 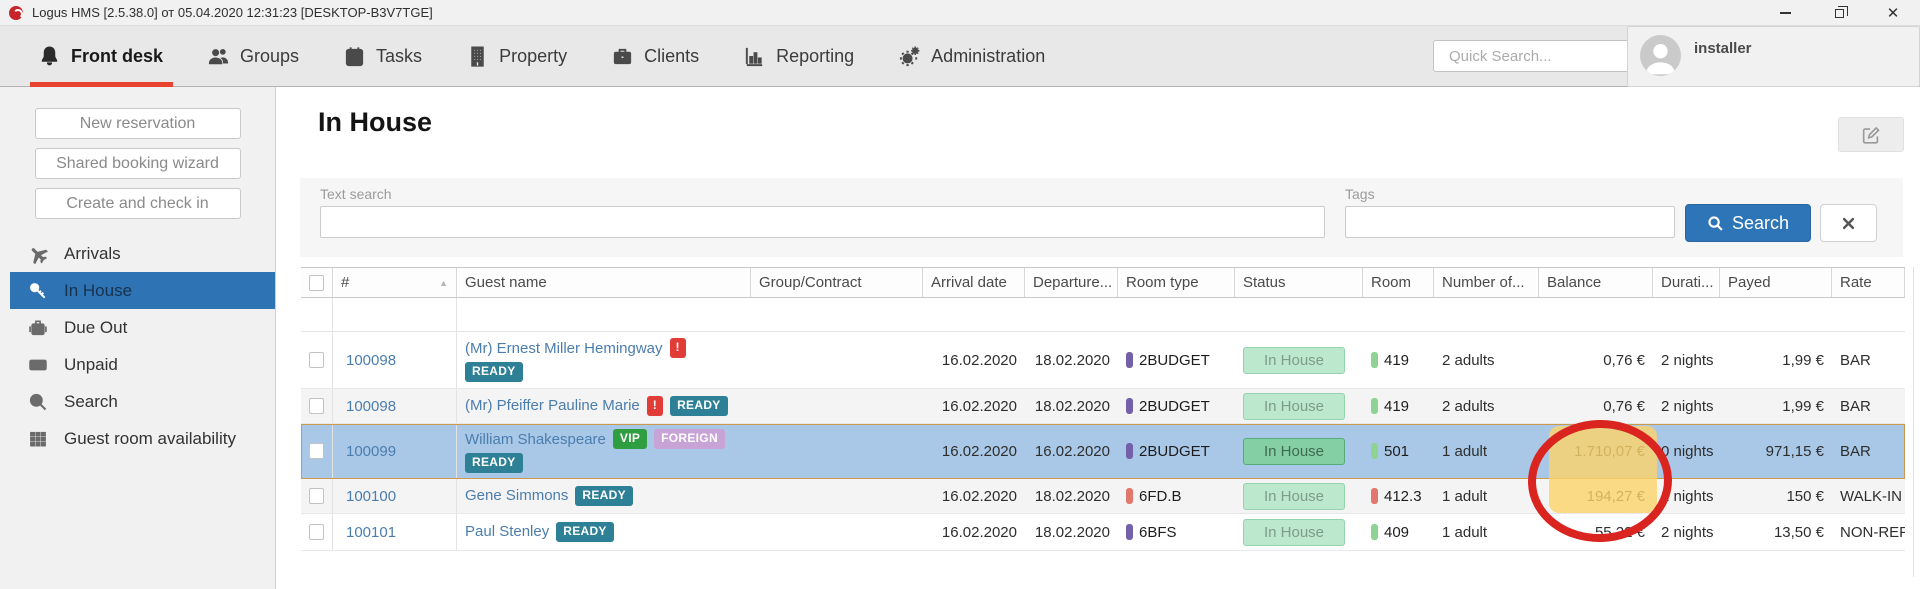 What do you see at coordinates (507, 532) in the screenshot?
I see `guest-name-link: Paul Stenley` at bounding box center [507, 532].